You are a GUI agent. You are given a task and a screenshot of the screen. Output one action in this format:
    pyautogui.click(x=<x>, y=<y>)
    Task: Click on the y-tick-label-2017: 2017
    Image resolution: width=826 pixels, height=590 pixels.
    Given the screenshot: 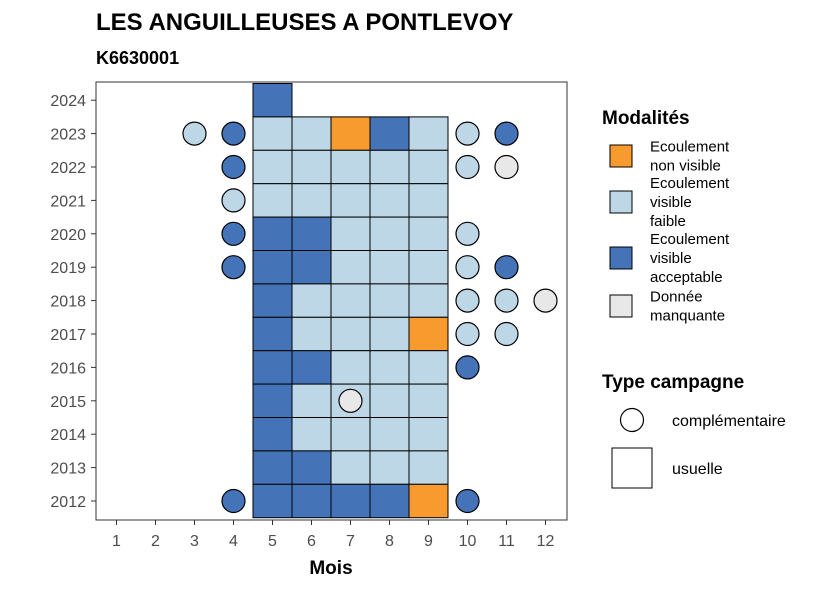 What is the action you would take?
    pyautogui.click(x=68, y=335)
    